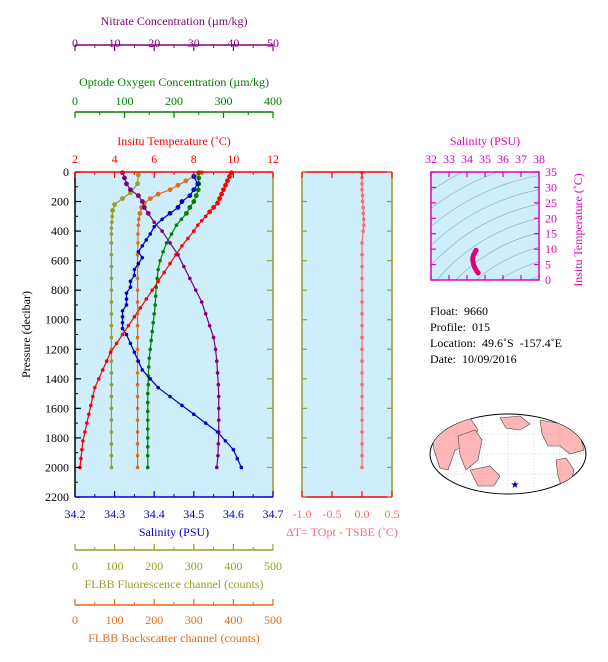  I want to click on ts-y-tick-label: 25, so click(551, 203).